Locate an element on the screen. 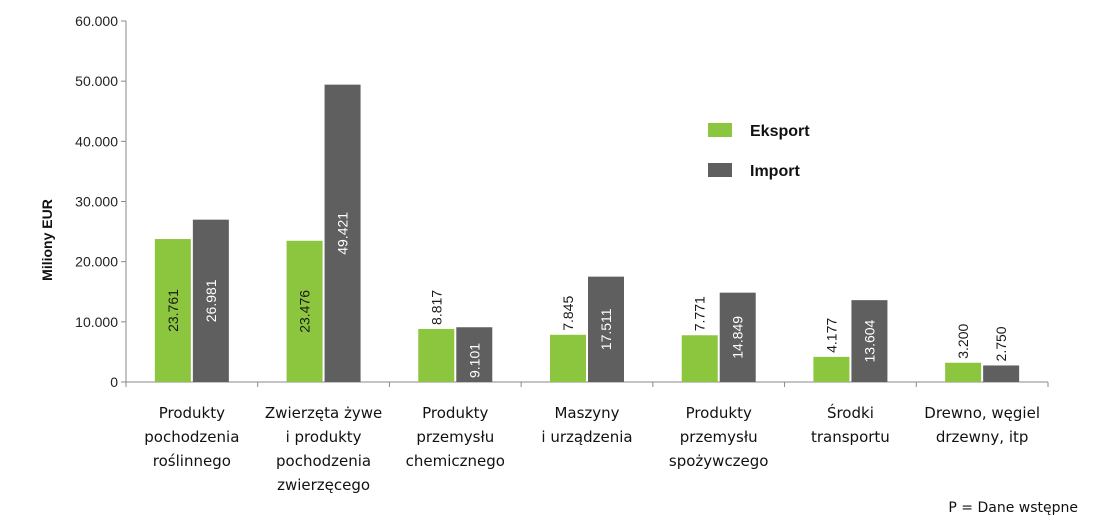  y-axis-label: Miliony EUR is located at coordinates (47, 240).